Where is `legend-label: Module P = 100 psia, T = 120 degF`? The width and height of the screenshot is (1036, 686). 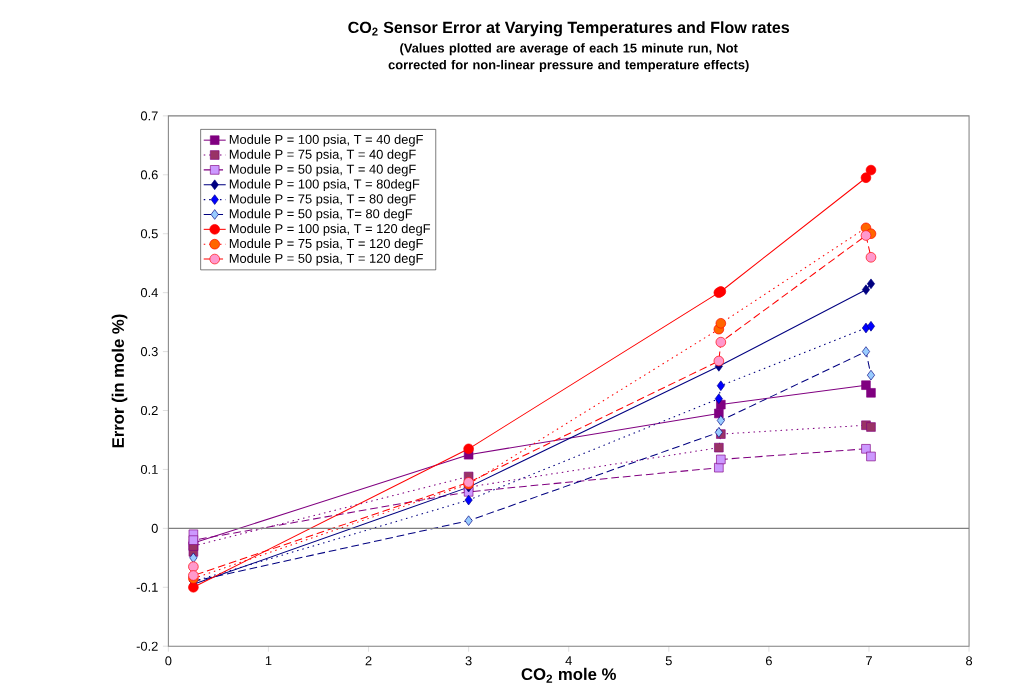 legend-label: Module P = 100 psia, T = 120 degF is located at coordinates (330, 229).